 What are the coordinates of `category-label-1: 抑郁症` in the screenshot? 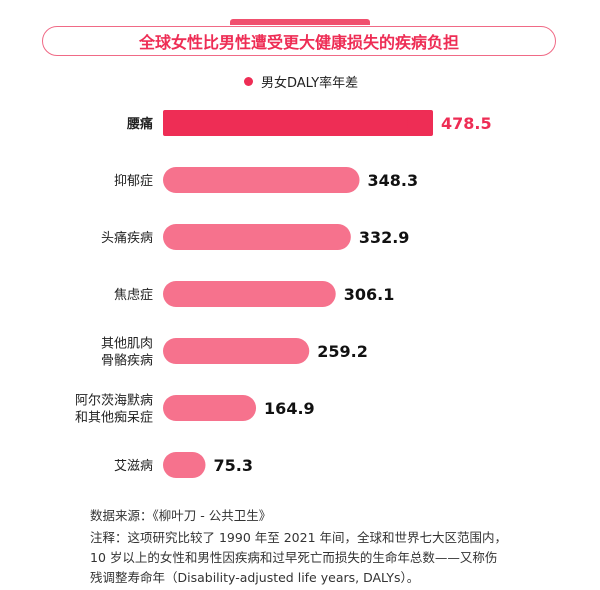 It's located at (133, 181).